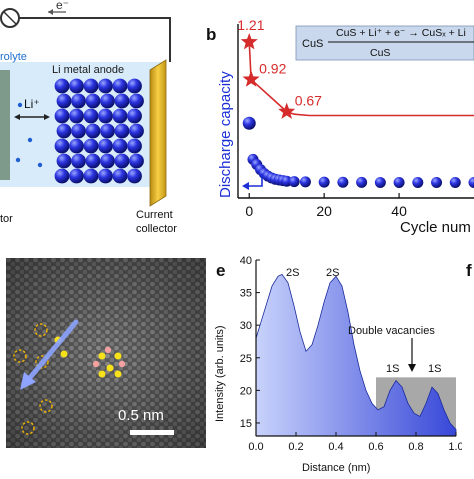 The width and height of the screenshot is (474, 479). Describe the element at coordinates (312, 44) in the screenshot. I see `equation-lhs: CuS` at that location.